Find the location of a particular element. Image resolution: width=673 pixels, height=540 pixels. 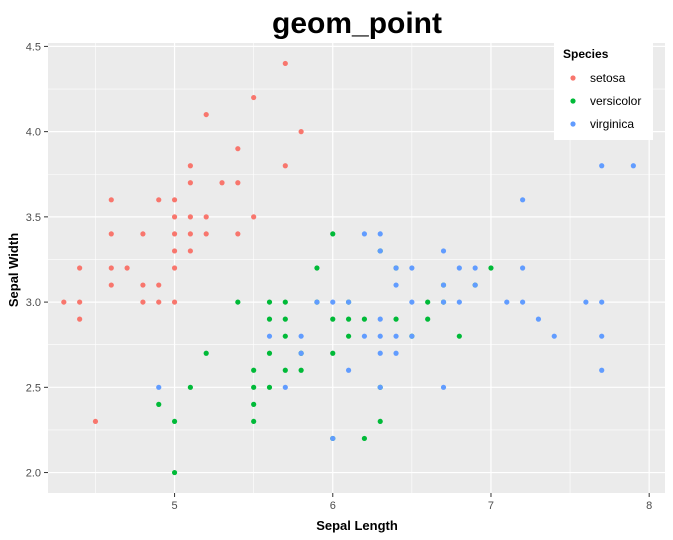

y-tick-label: 2.0 is located at coordinates (33, 474).